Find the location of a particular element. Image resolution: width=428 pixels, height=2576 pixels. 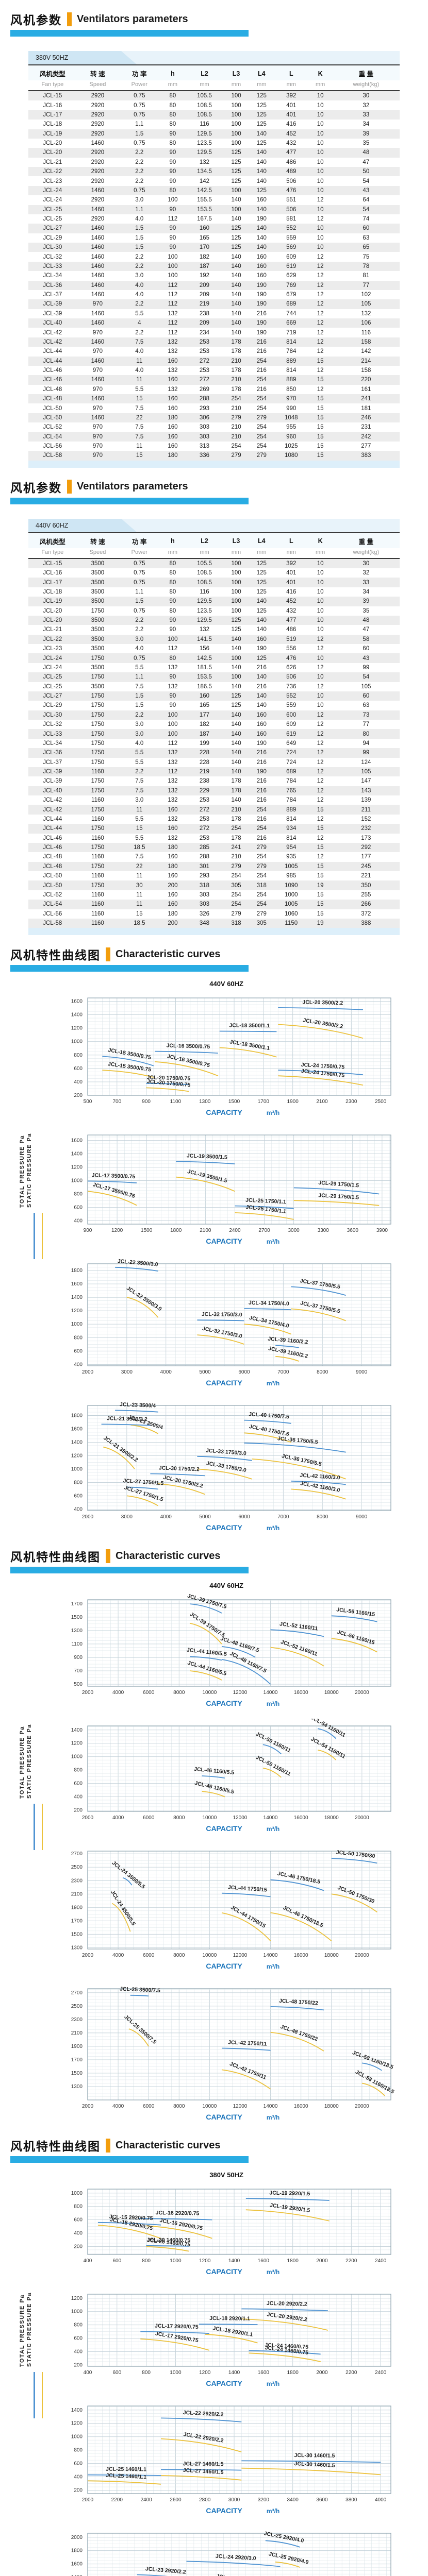

table-cell: 1080 is located at coordinates (291, 455).